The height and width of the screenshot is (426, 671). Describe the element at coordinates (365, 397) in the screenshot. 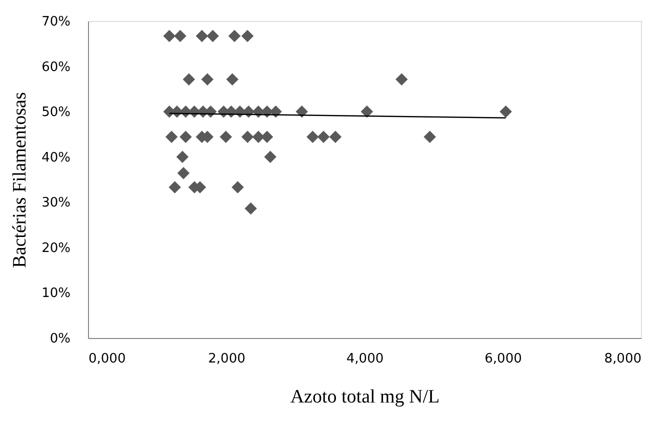

I see `x-axis-title: Azoto total mg N/L` at that location.